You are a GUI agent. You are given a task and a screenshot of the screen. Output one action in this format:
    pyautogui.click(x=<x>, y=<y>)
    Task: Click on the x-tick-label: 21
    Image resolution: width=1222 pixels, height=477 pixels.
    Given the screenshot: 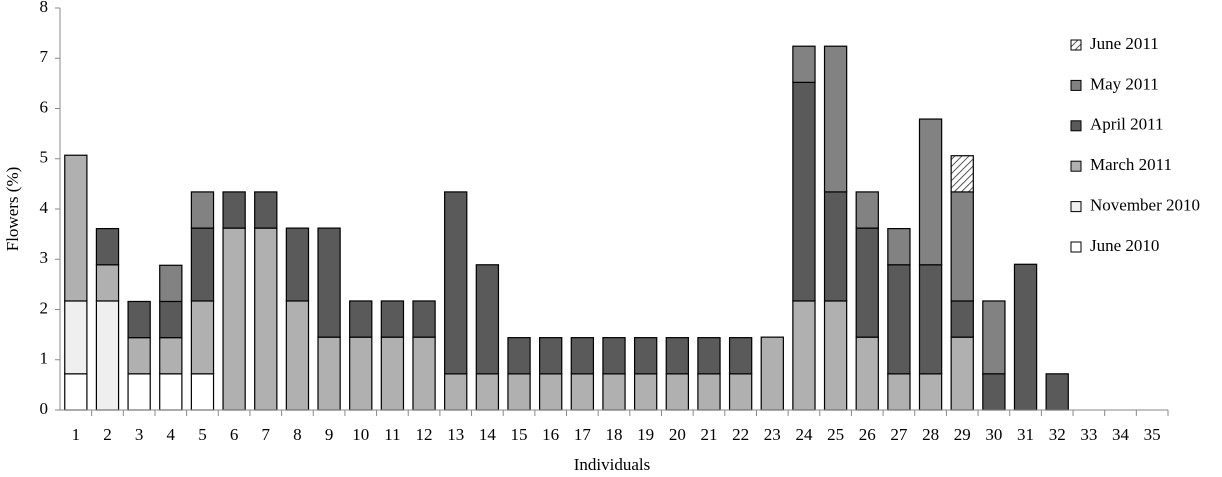 What is the action you would take?
    pyautogui.click(x=708, y=434)
    